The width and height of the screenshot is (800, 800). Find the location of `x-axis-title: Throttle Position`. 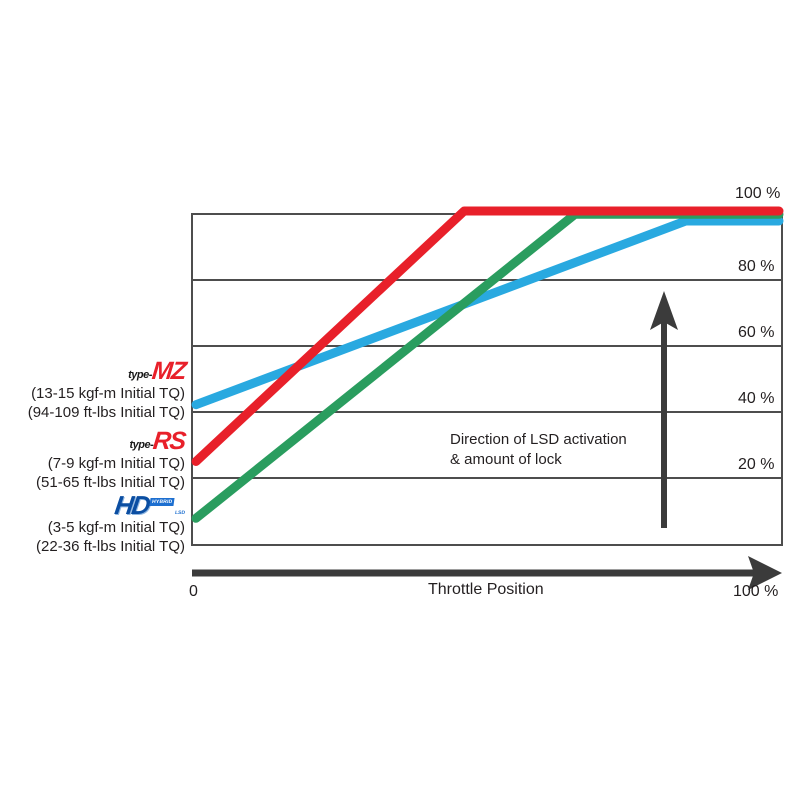

x-axis-title: Throttle Position is located at coordinates (486, 589).